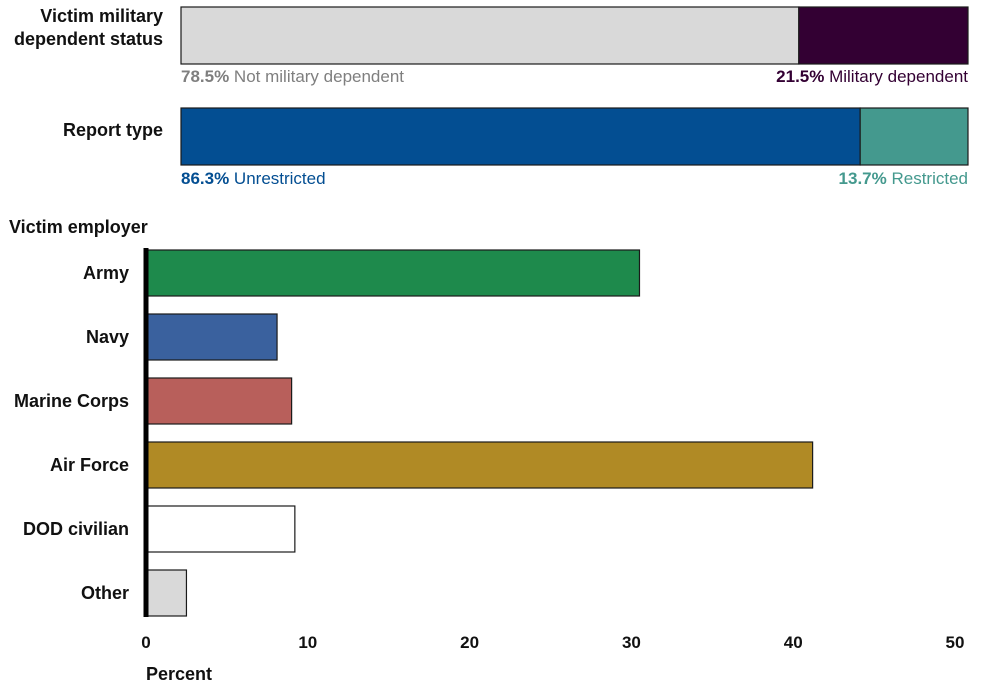  Describe the element at coordinates (955, 642) in the screenshot. I see `x-tick-label-50: 50` at that location.